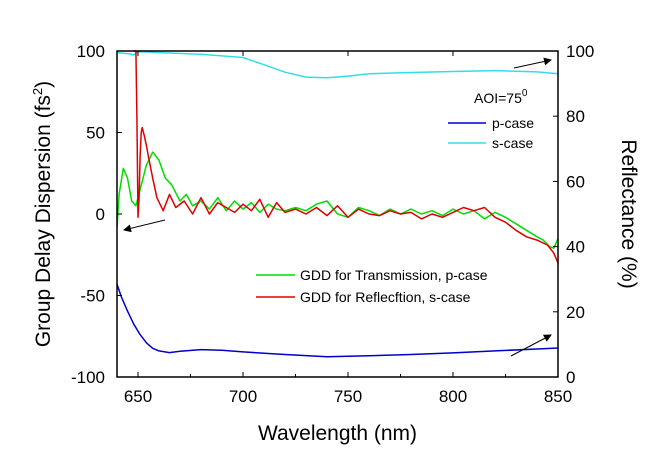 The image size is (650, 454). I want to click on arrow-to-right-axis-top, so click(532, 63).